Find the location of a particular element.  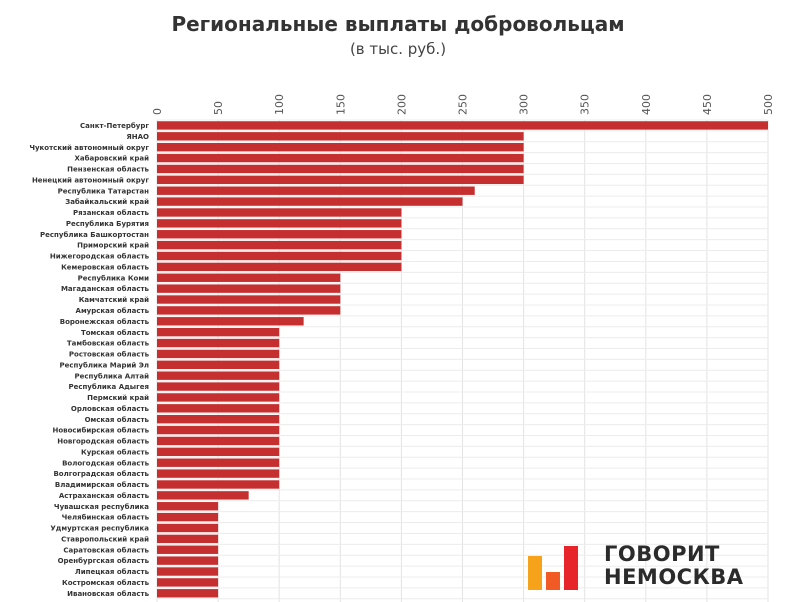

category-label: Курская область is located at coordinates (115, 452).